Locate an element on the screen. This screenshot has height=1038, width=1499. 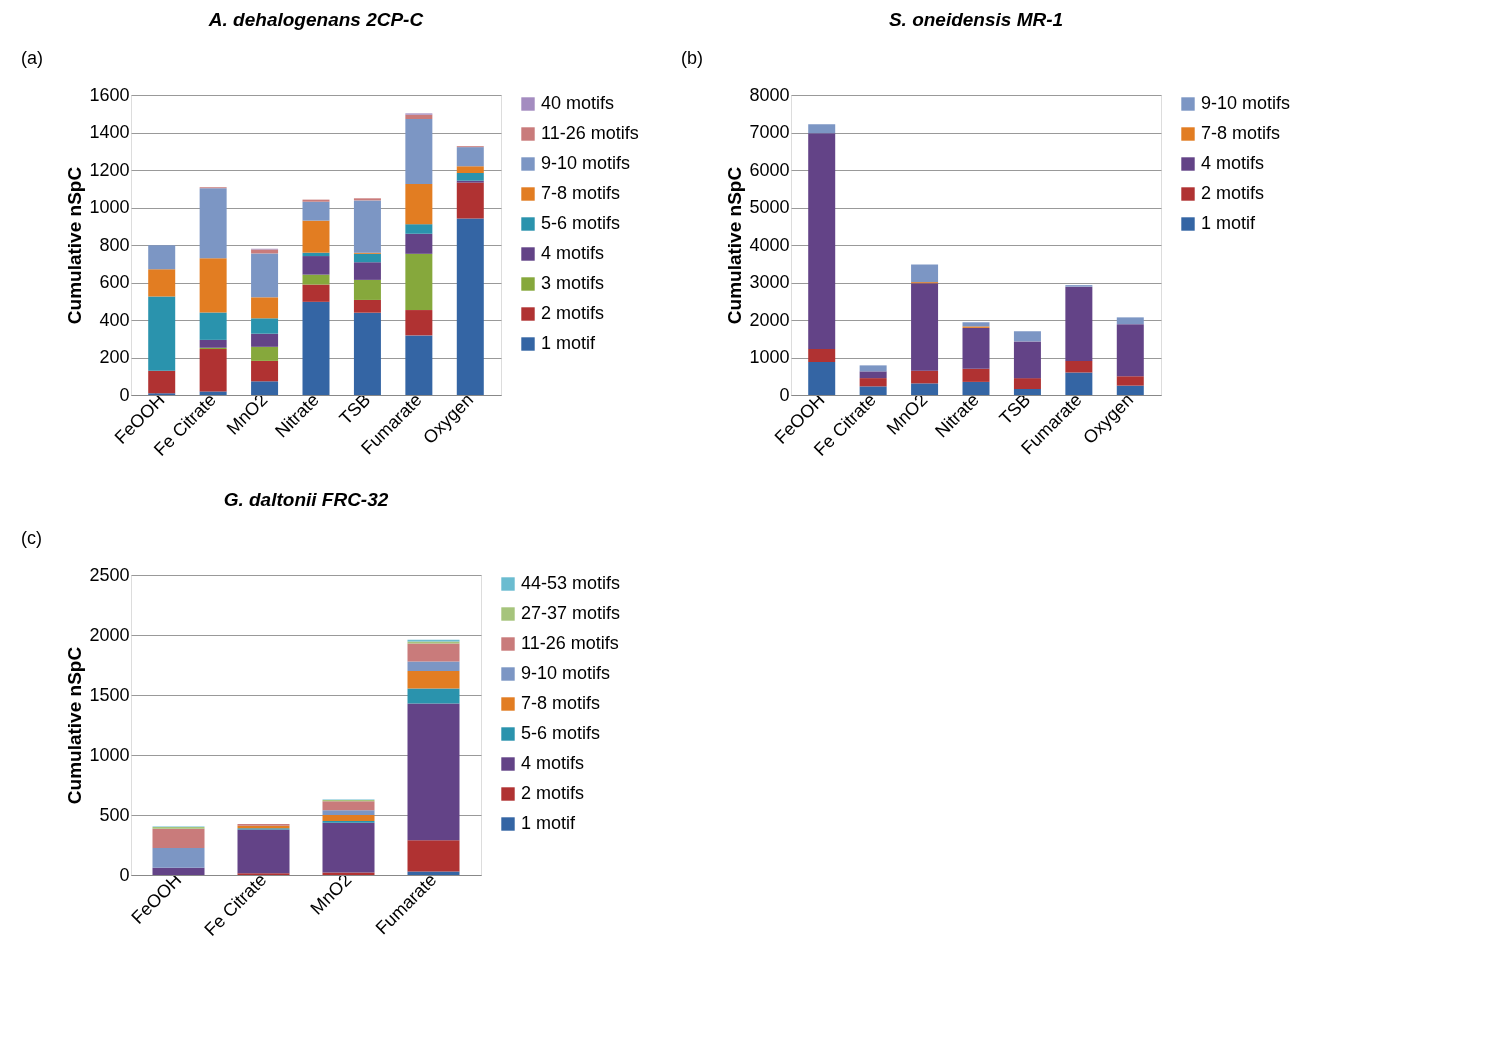
legend-label: 3 motifs is located at coordinates (573, 283).